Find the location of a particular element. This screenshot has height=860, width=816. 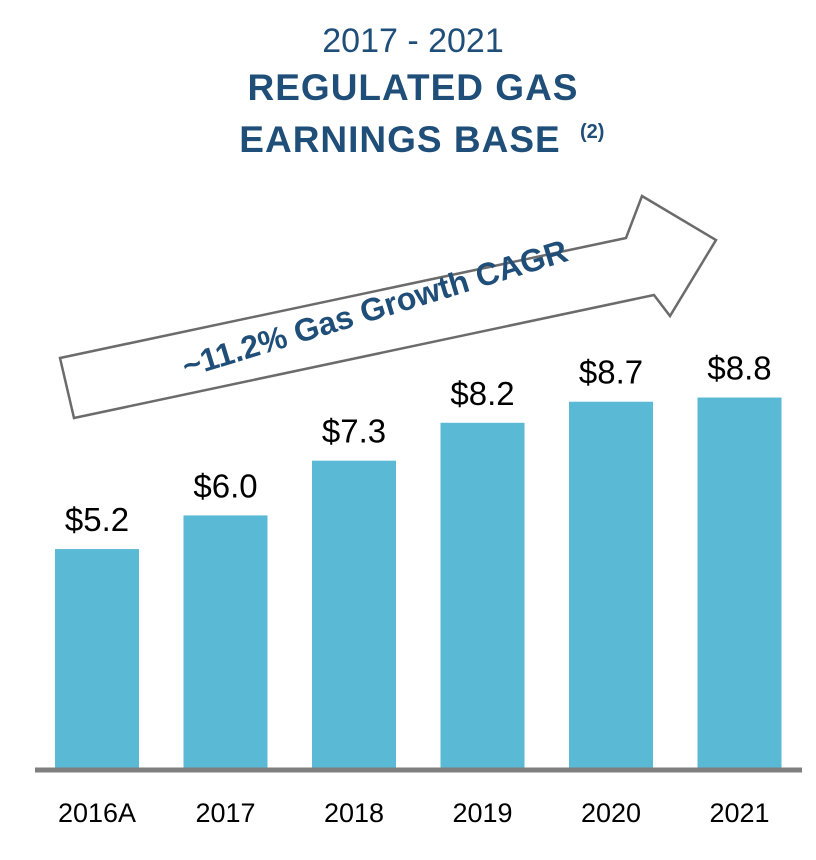

category-label: 2019 is located at coordinates (482, 813).